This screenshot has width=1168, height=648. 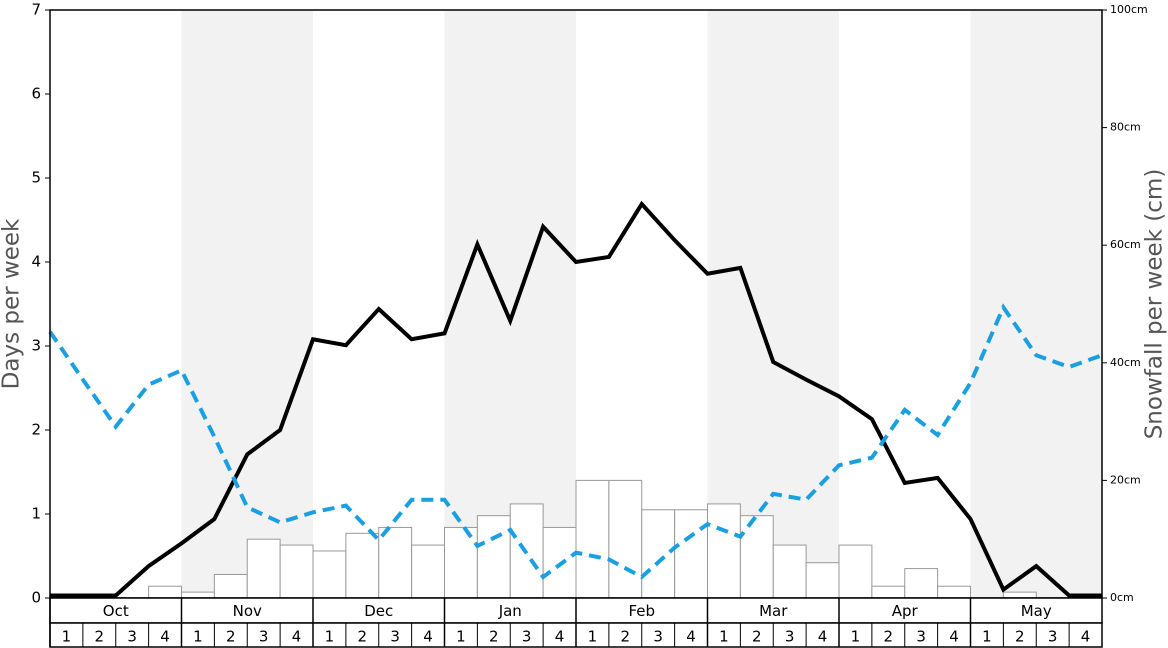 What do you see at coordinates (36, 94) in the screenshot?
I see `y-tick-label: 6` at bounding box center [36, 94].